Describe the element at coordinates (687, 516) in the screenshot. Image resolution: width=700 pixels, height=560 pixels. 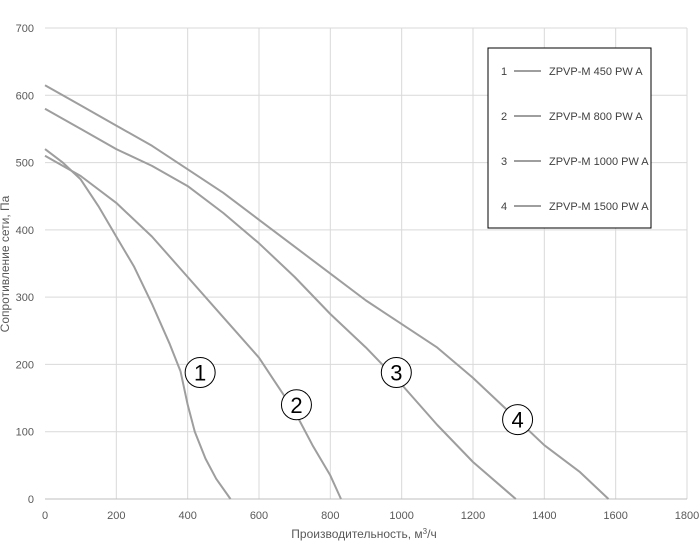
I see `x-tick-label: 1800` at that location.